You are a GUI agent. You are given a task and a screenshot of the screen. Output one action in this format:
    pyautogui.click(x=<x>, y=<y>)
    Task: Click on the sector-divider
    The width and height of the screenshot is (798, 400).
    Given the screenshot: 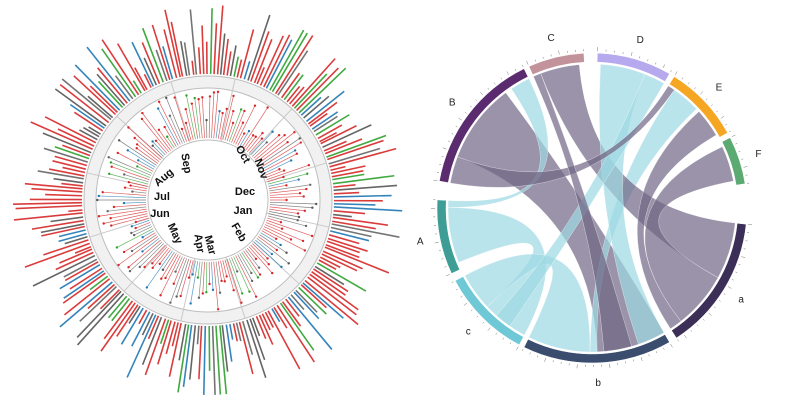 What is the action you would take?
    pyautogui.click(x=188, y=290)
    